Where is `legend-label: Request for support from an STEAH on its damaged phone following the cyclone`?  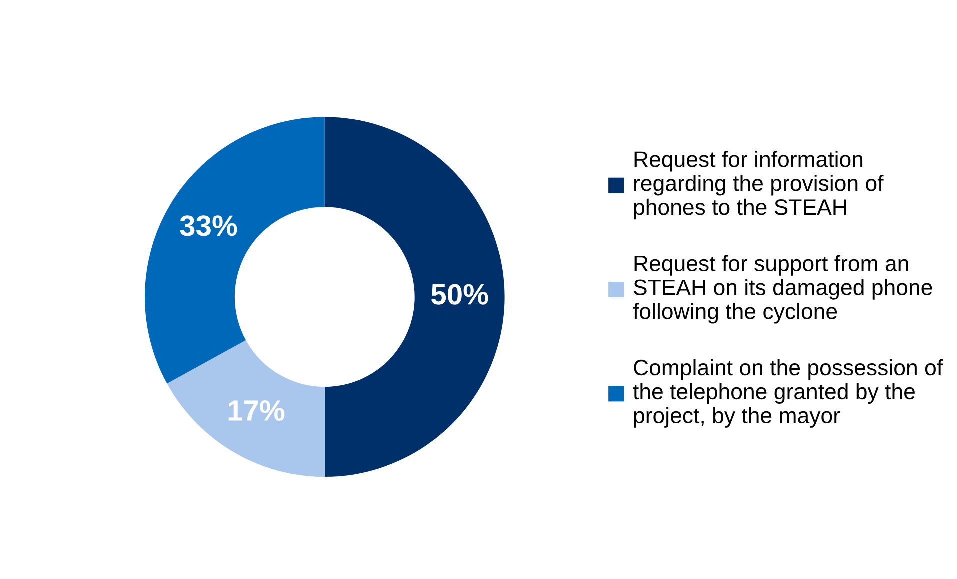 legend-label: Request for support from an STEAH on its damaged phone following the cyclone is located at coordinates (782, 289).